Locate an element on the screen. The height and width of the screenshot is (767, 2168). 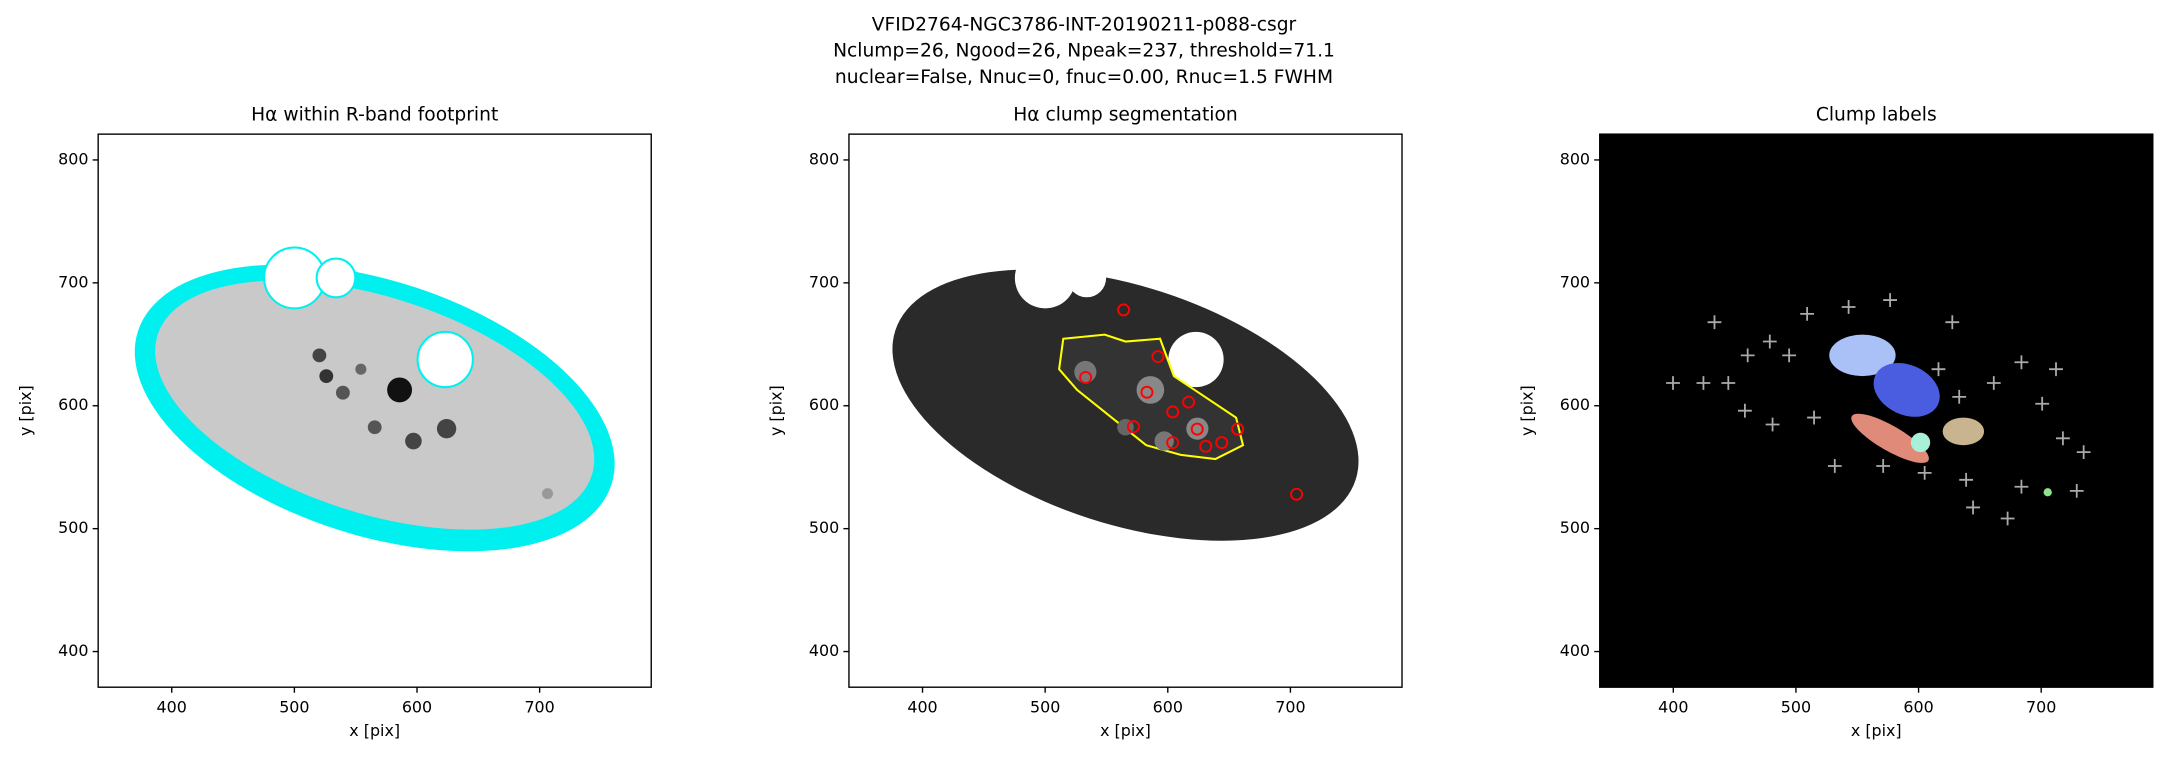
panel-title: Clump labels is located at coordinates (1876, 114).